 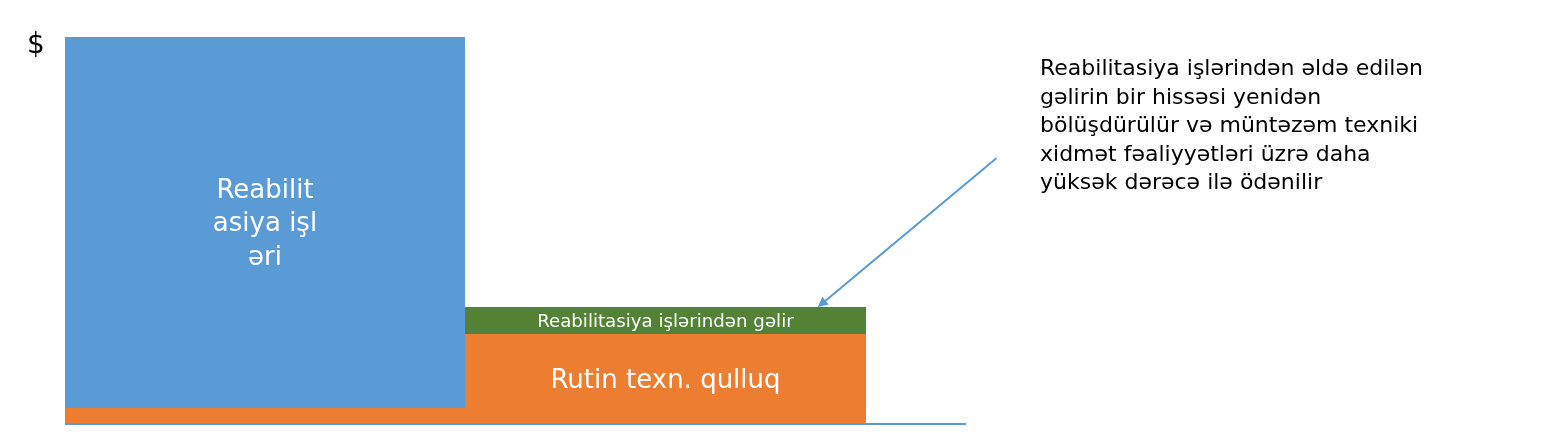 What do you see at coordinates (1231, 125) in the screenshot?
I see `text: Reabilitasiya işlərindən əldə edilən gəlirin bir hissəsi yenidən bölüşdürülür və müntəzəm texniki xidmət fəaliyyətləri üzrə daha yüksək dərəcə ilə ödənilir` at bounding box center [1231, 125].